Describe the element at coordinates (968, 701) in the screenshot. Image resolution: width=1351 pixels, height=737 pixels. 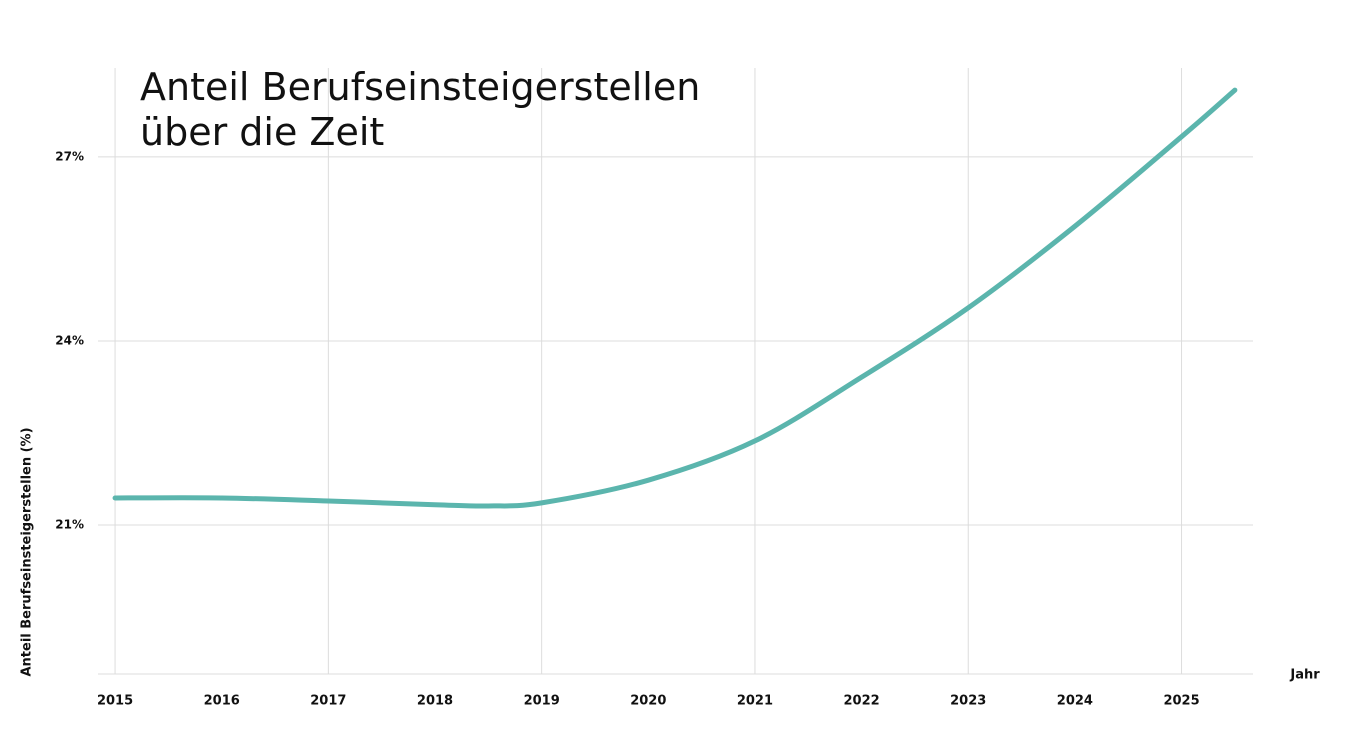
I see `x-tick-label: 2023` at that location.